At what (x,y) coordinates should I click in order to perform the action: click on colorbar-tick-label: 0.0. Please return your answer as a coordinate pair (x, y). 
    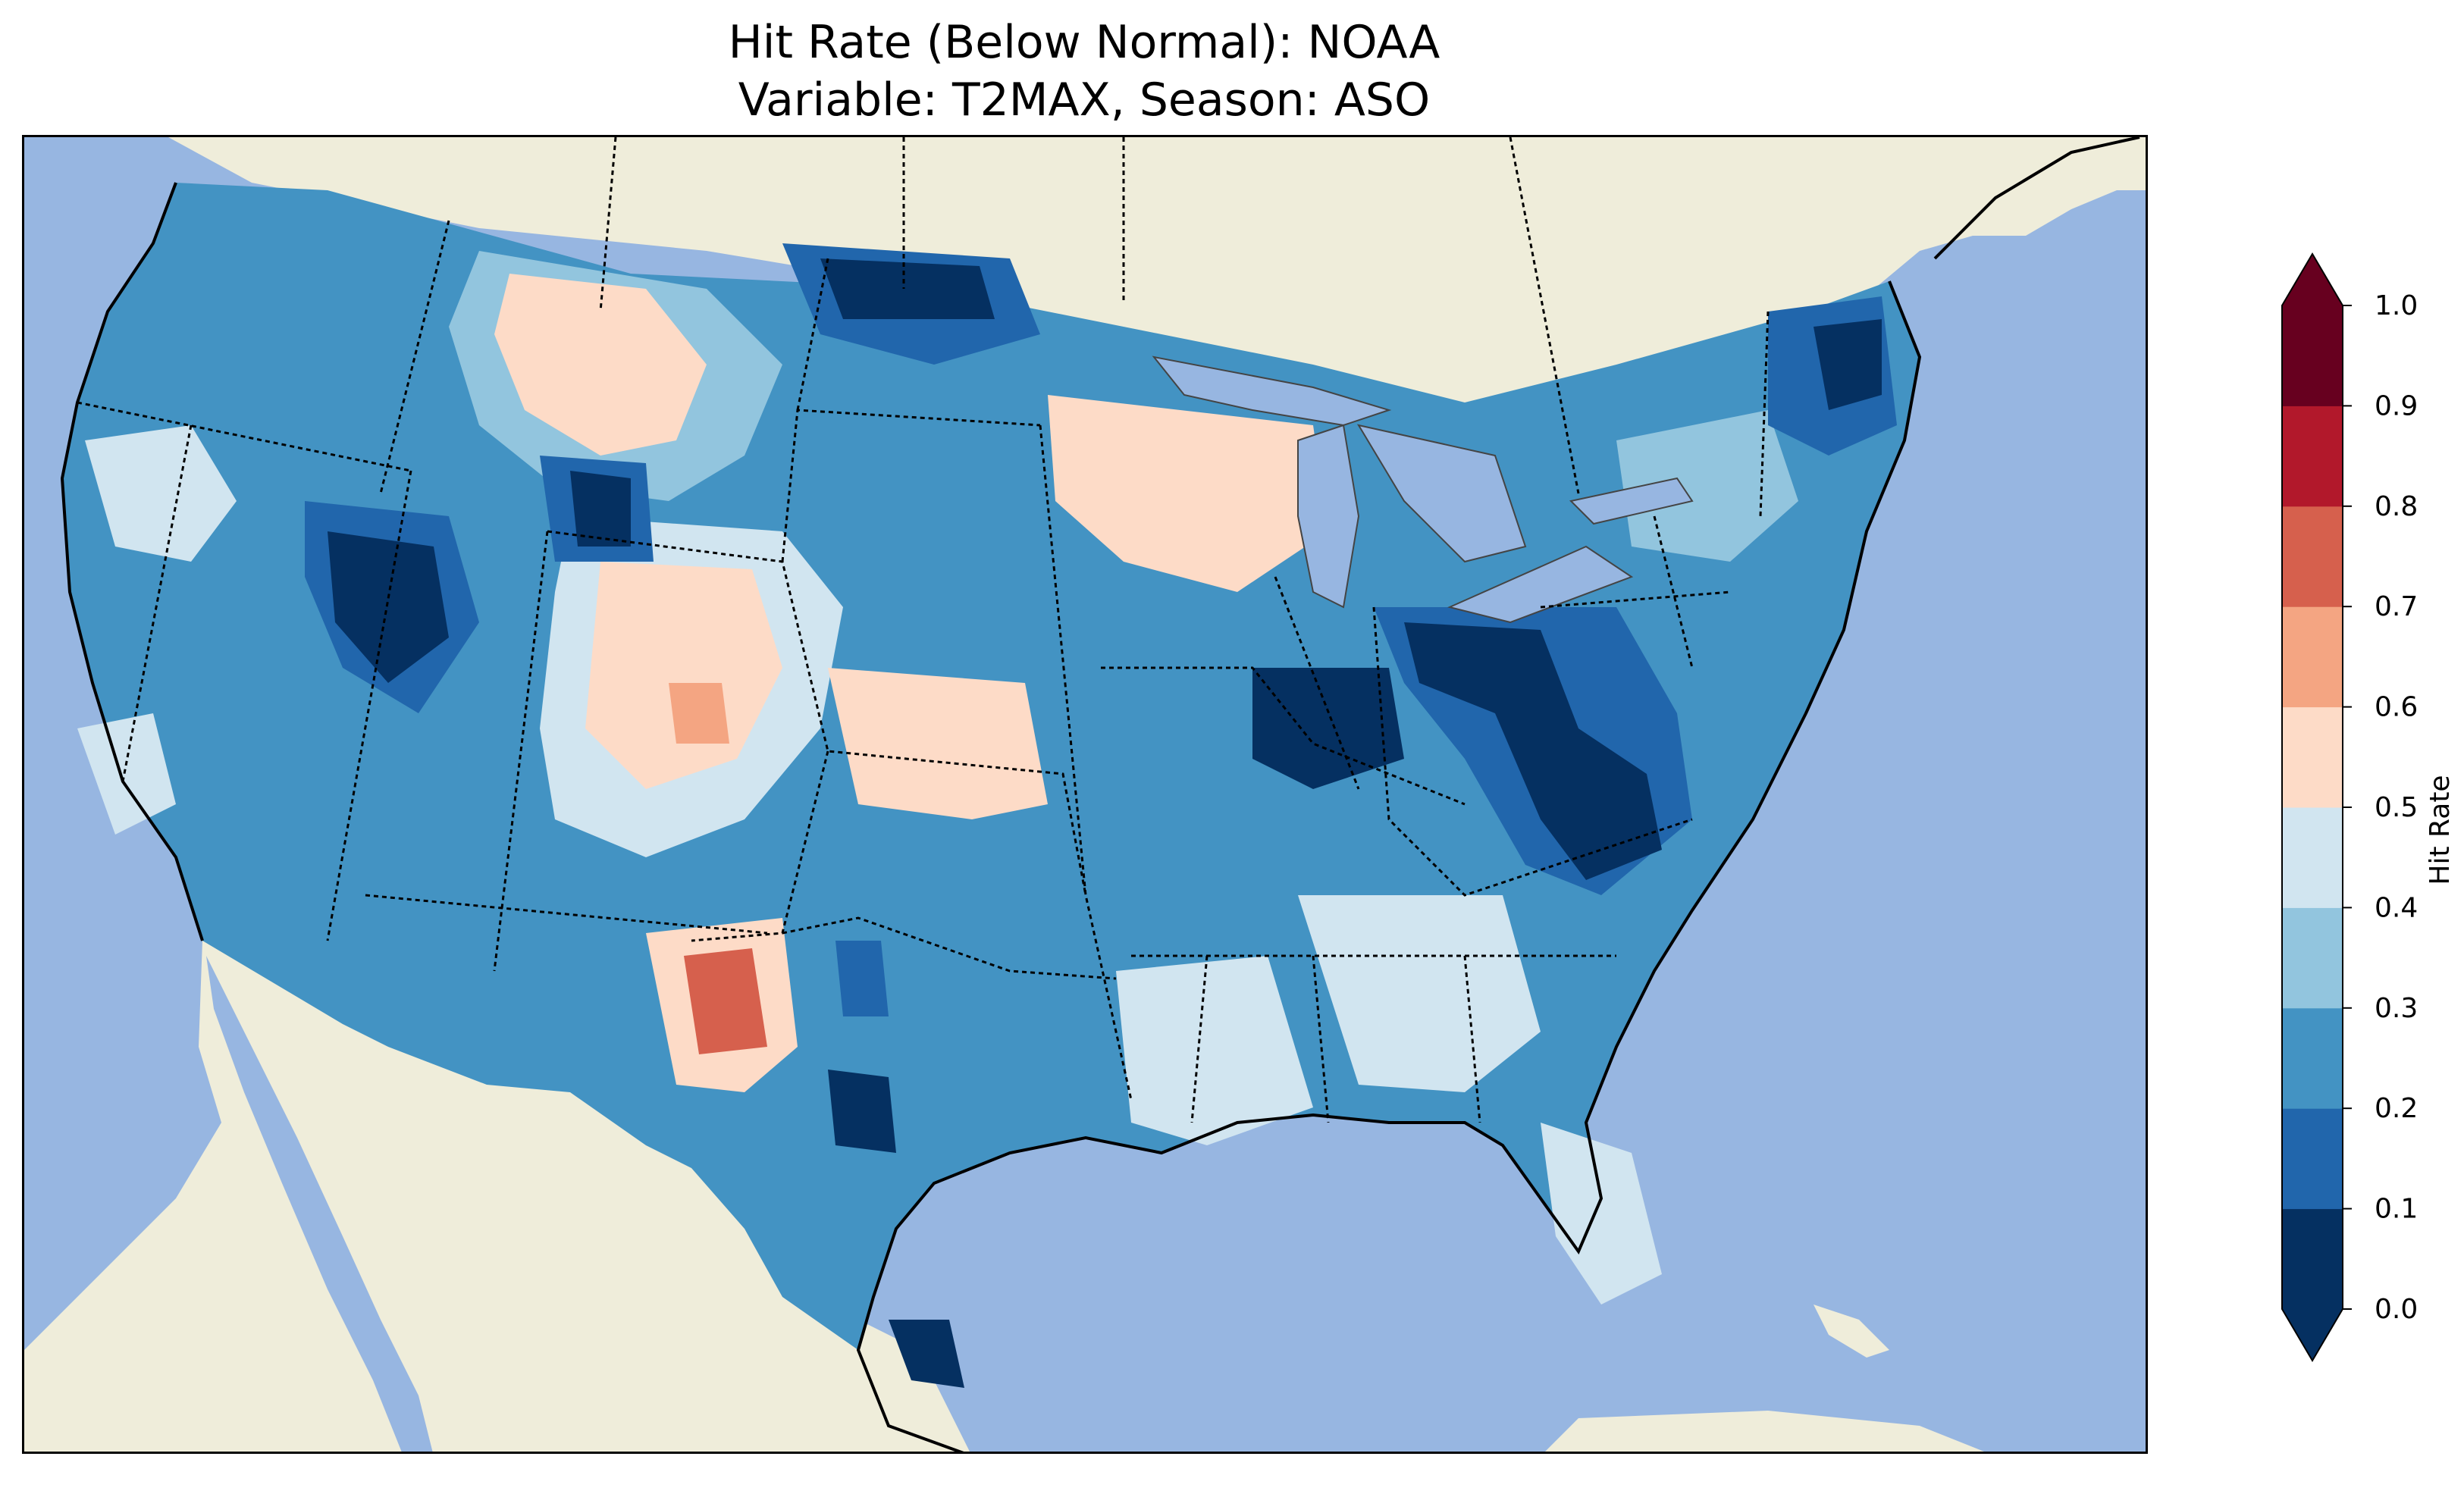
    Looking at the image, I should click on (2397, 1309).